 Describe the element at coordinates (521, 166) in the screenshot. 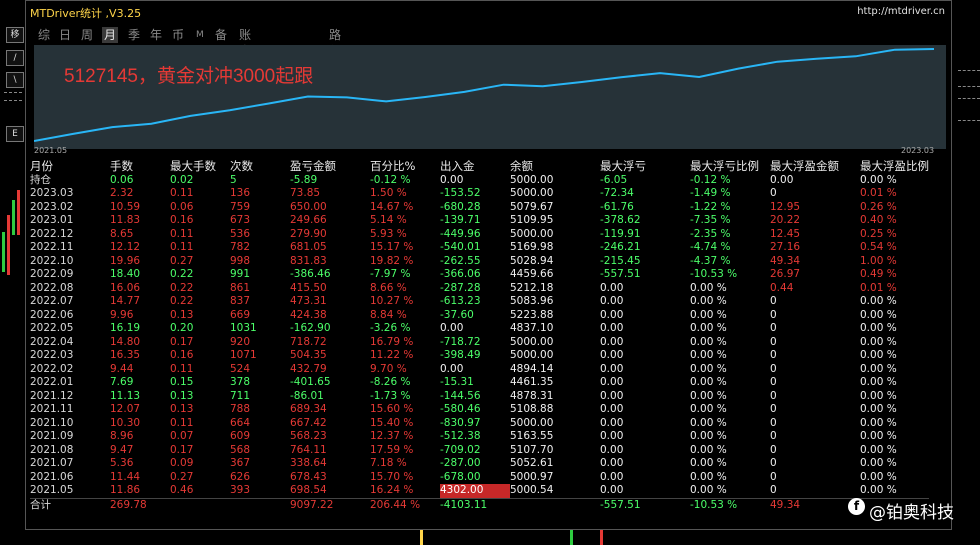

I see `column-header: 余额` at that location.